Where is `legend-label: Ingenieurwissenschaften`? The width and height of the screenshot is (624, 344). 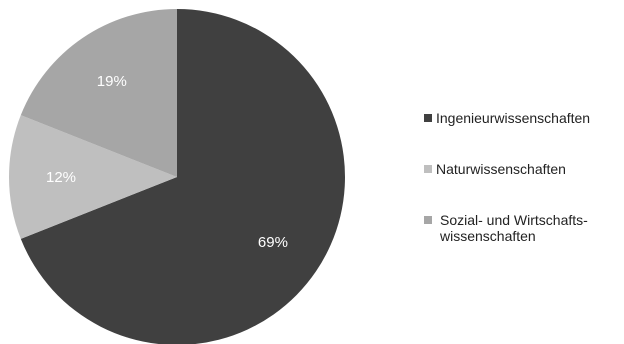 legend-label: Ingenieurwissenschaften is located at coordinates (513, 118).